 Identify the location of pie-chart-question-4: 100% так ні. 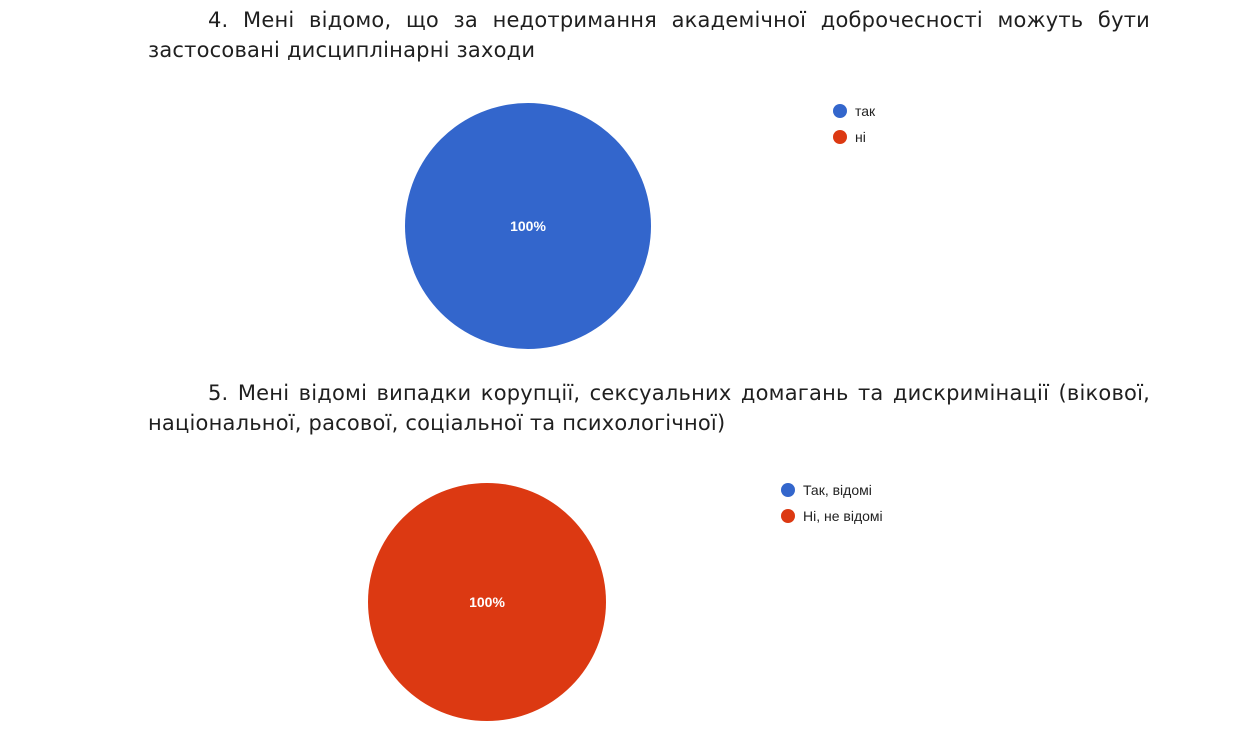
(640, 226).